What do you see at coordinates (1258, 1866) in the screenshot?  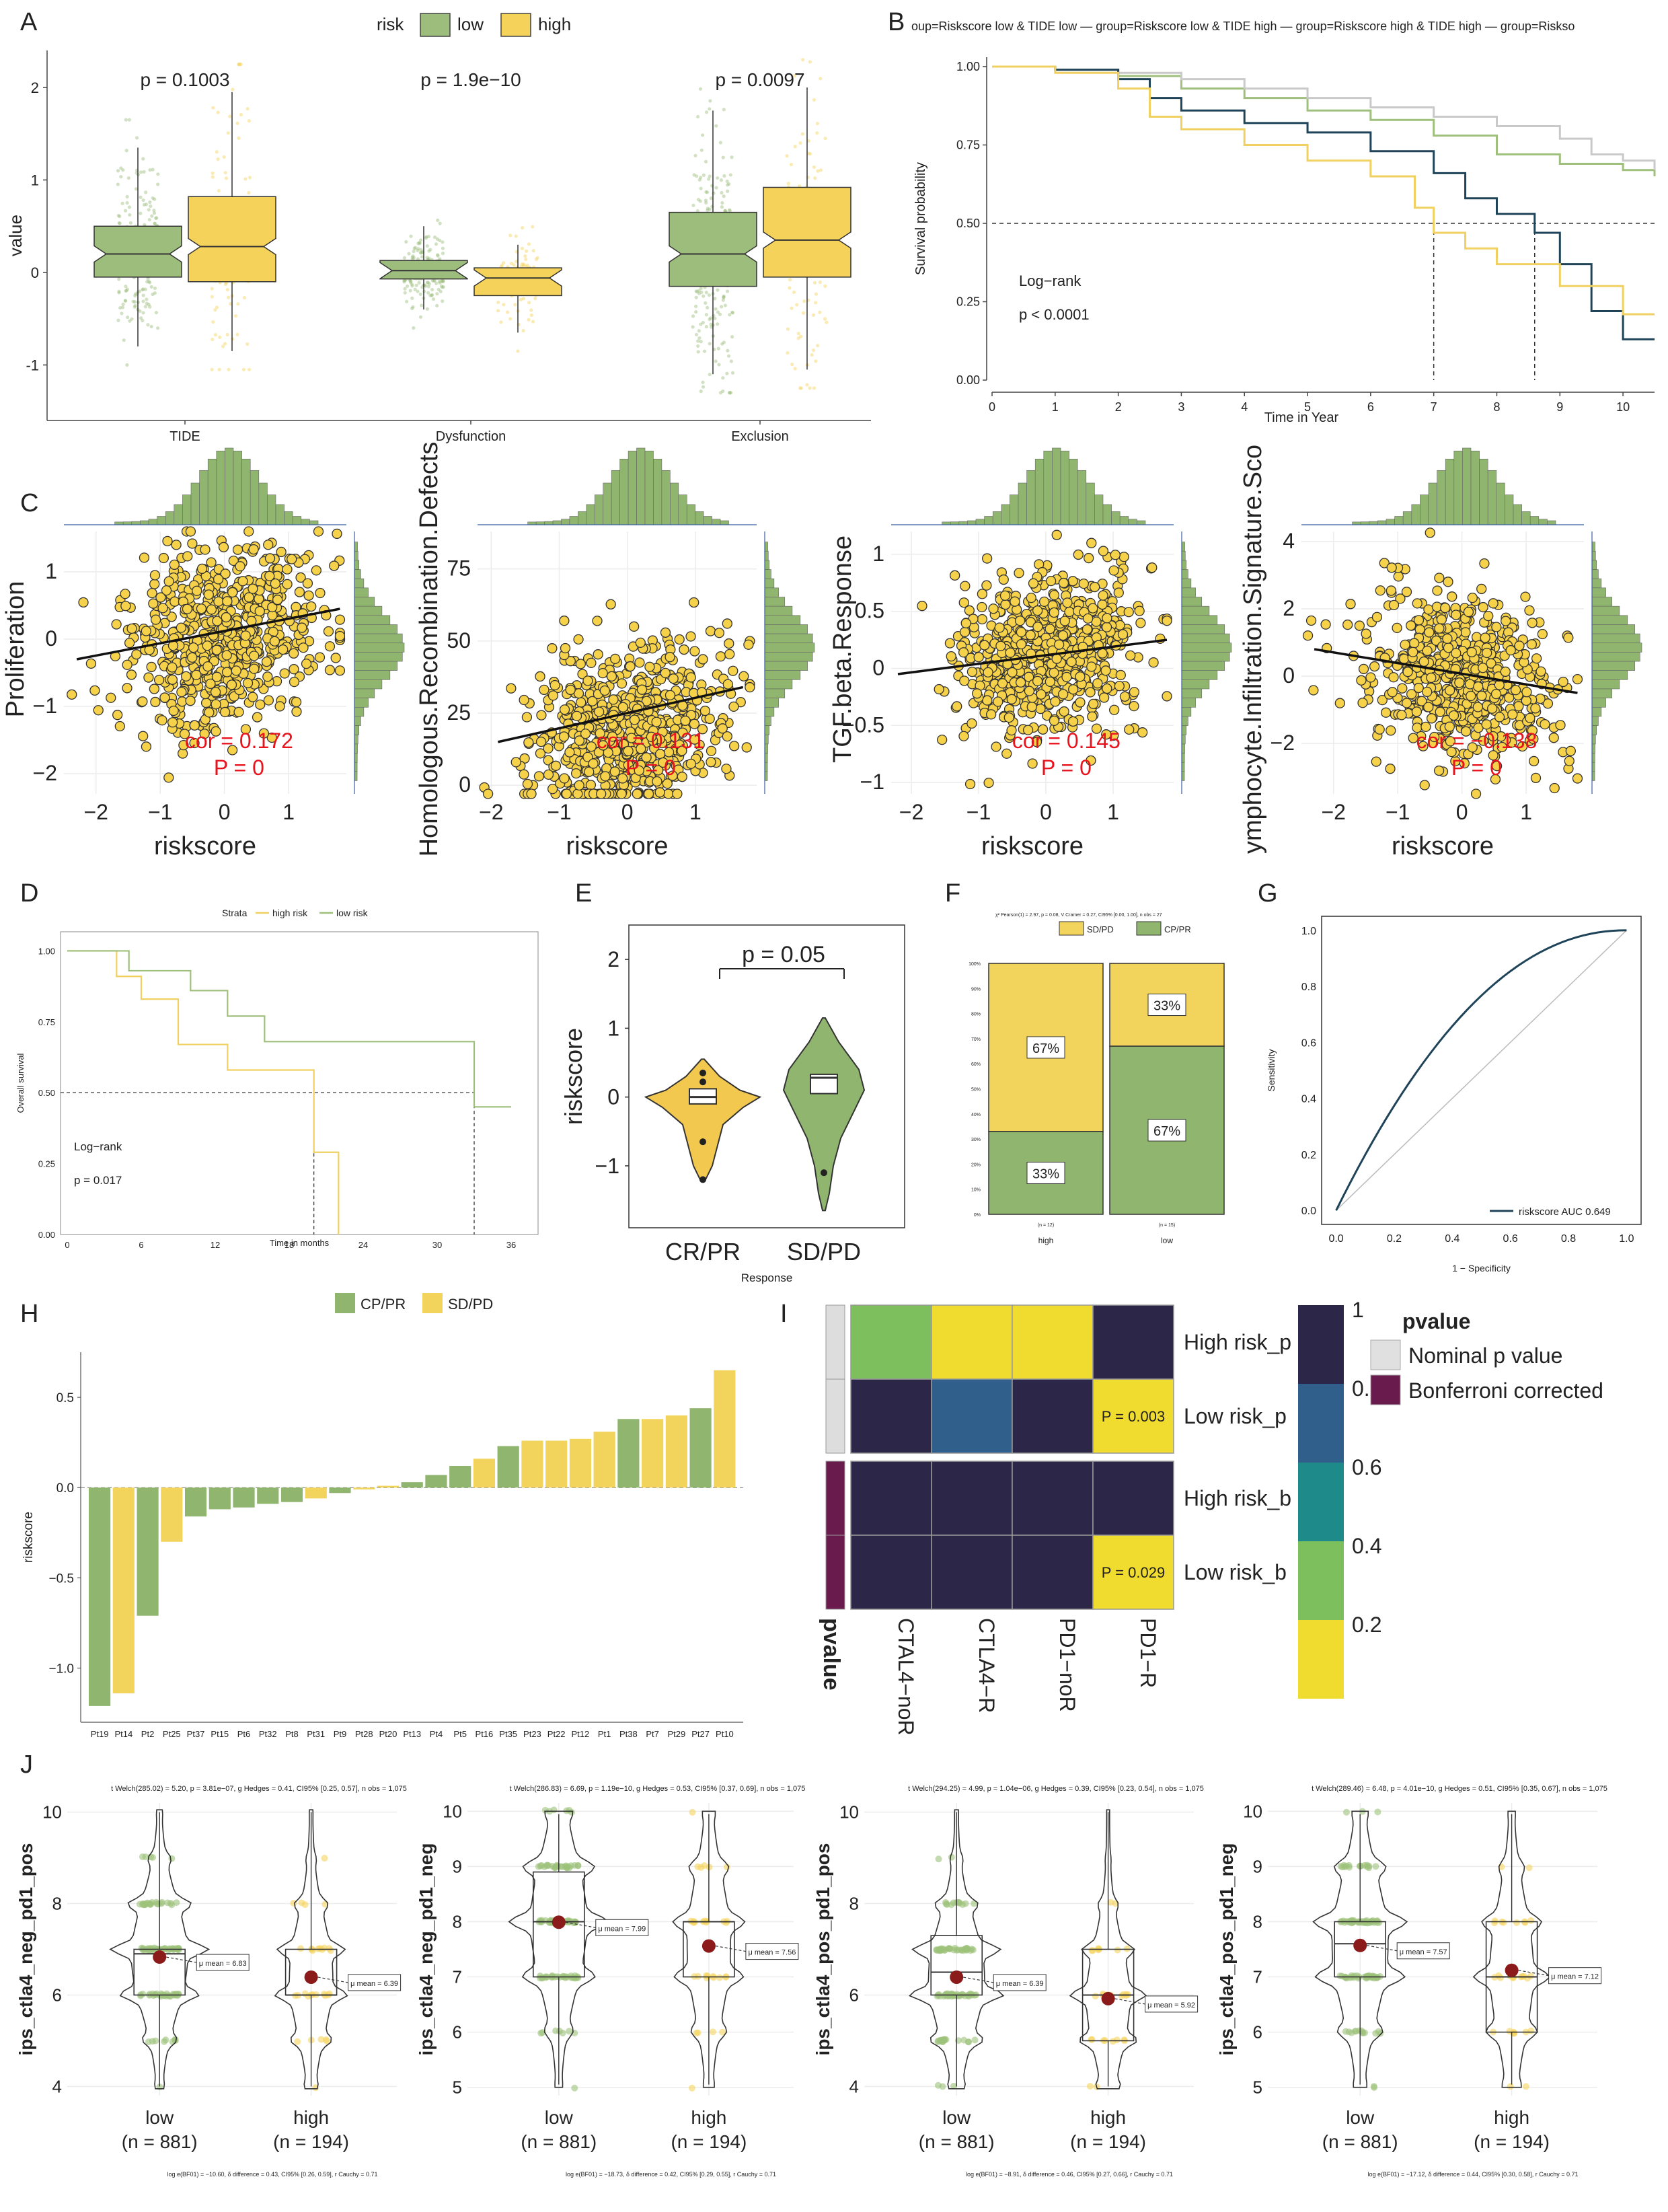 I see `y-tick-label: 9` at bounding box center [1258, 1866].